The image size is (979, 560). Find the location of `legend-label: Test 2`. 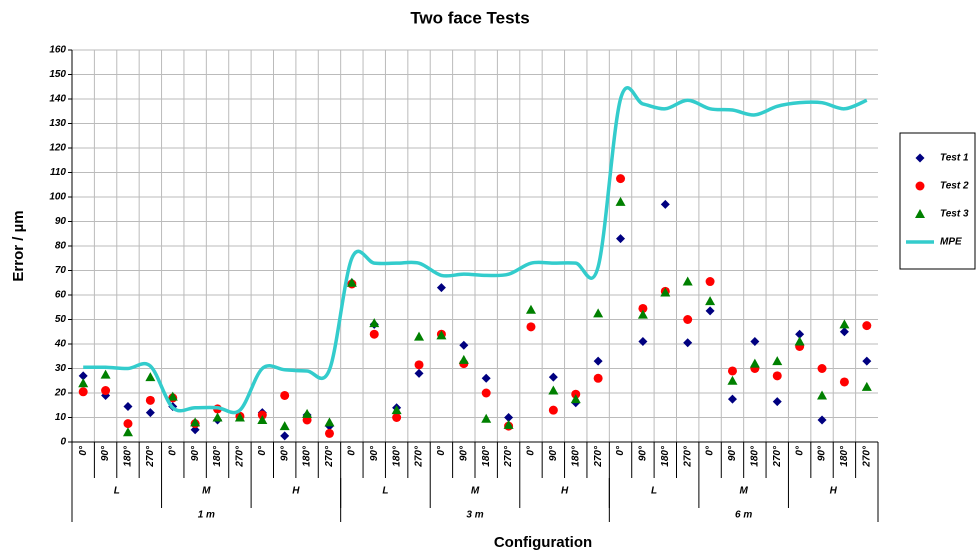

legend-label: Test 2 is located at coordinates (954, 186).